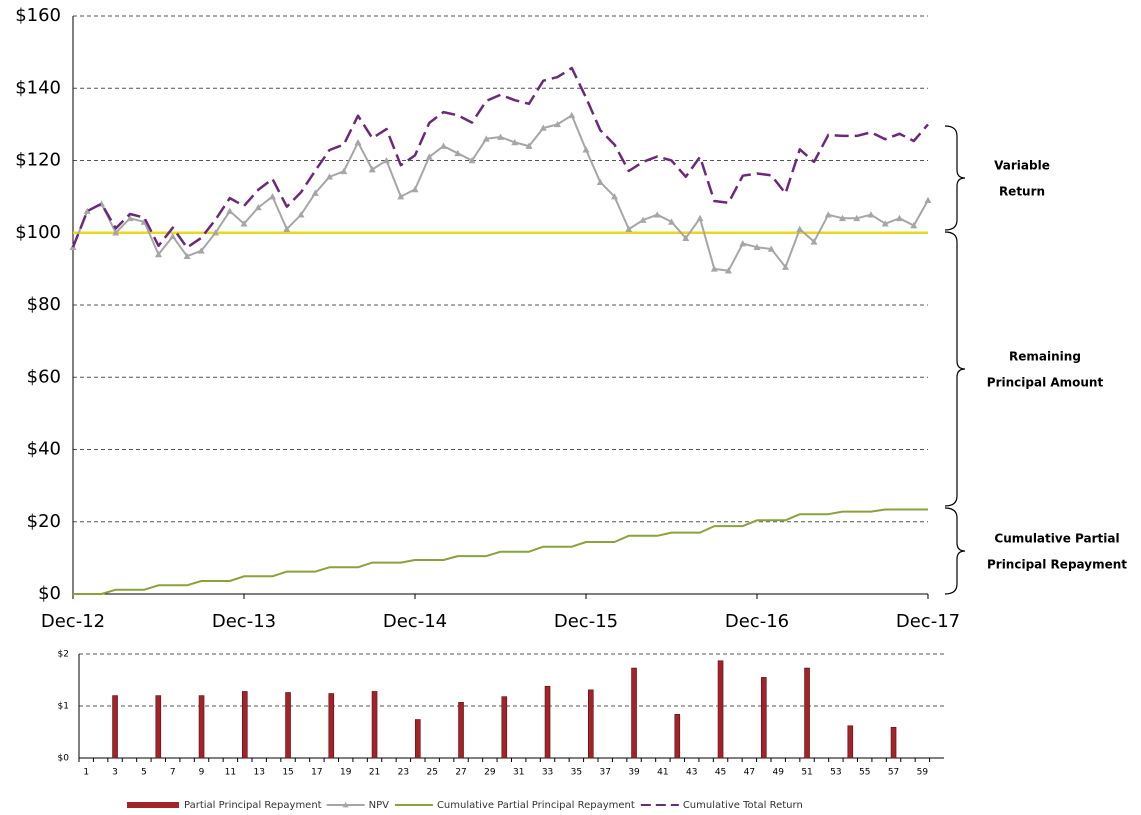  What do you see at coordinates (379, 805) in the screenshot?
I see `legend-label: NPV` at bounding box center [379, 805].